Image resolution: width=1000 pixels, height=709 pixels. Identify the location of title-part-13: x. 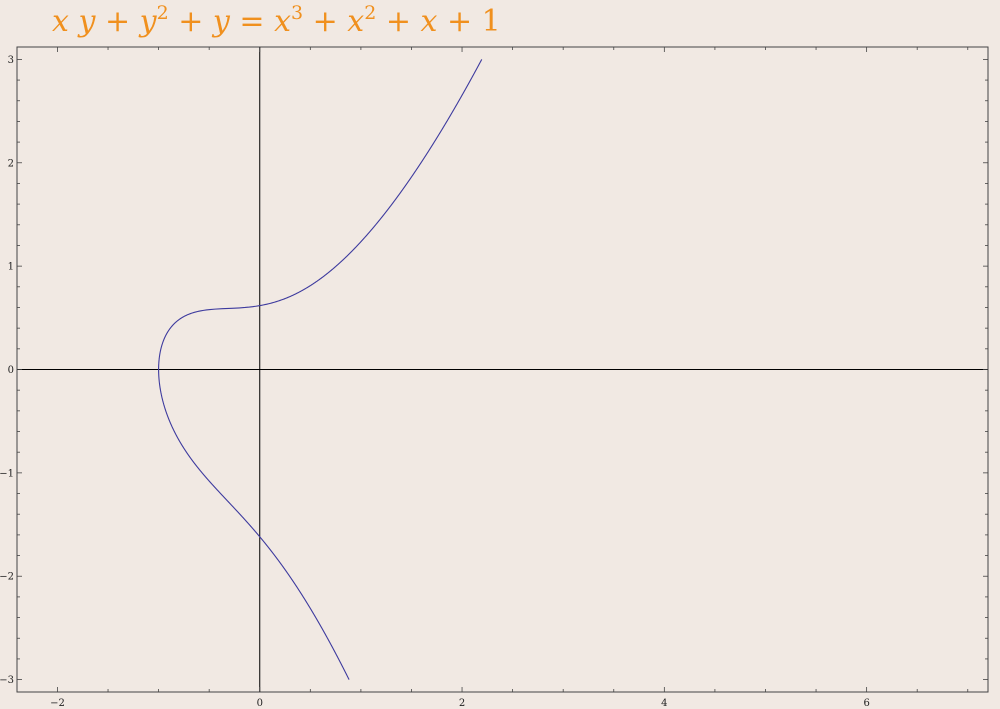
(429, 21).